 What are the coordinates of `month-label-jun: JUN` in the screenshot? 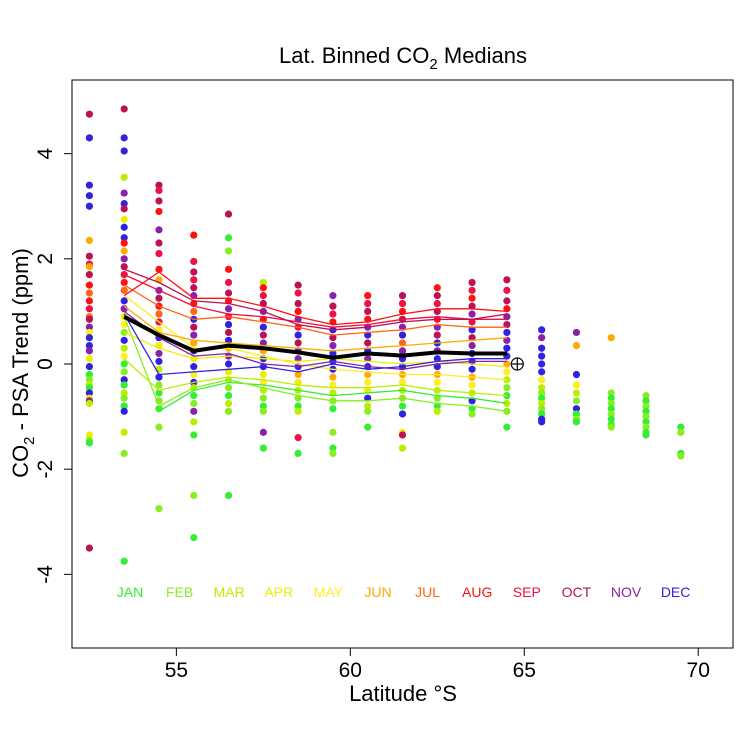 It's located at (377, 592).